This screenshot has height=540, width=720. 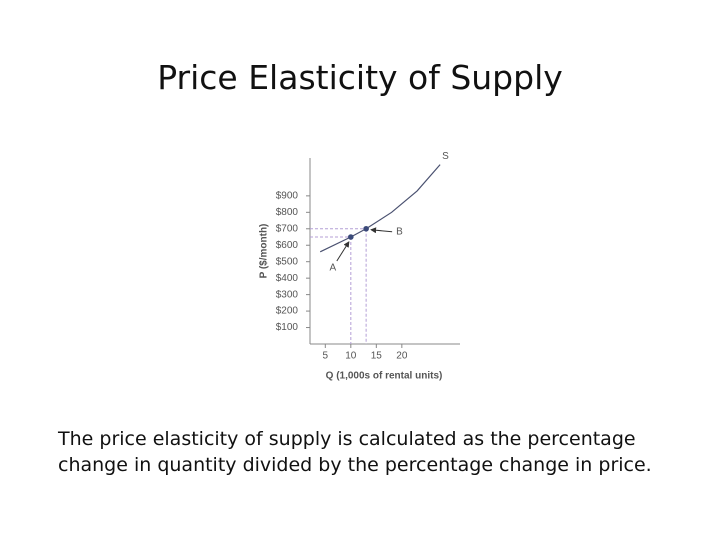 I want to click on x-tick-label: 20, so click(x=402, y=356).